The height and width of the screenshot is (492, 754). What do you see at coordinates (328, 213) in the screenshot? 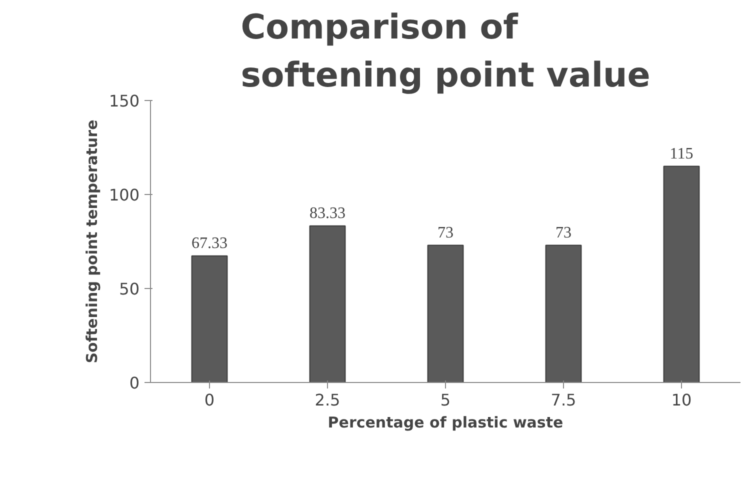
I see `data-label: 83.33` at bounding box center [328, 213].